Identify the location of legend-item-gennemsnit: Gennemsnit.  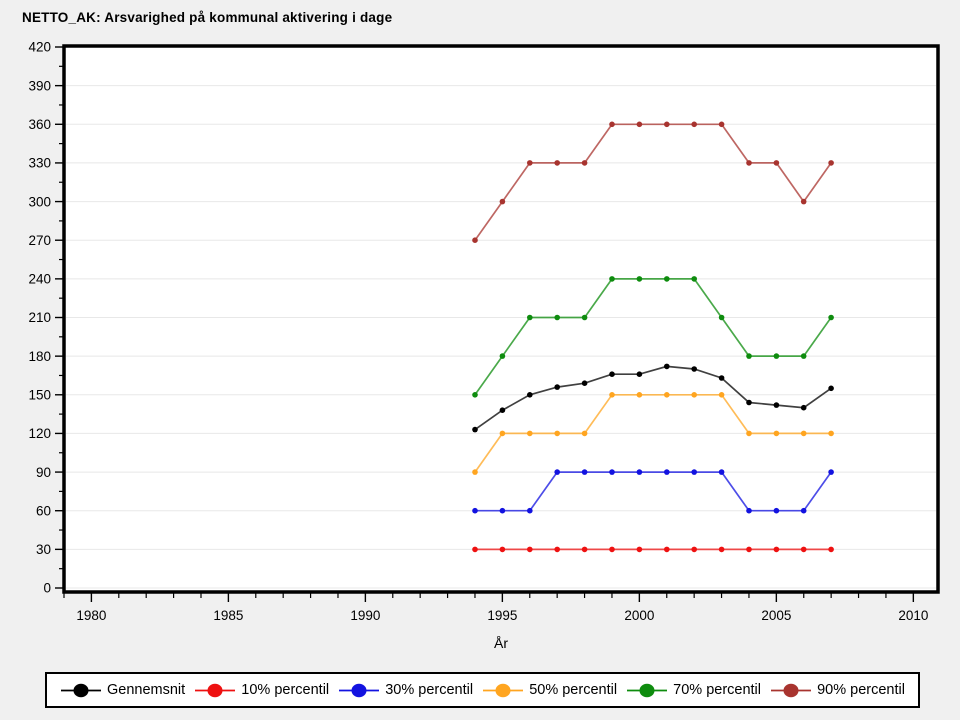
(122, 690).